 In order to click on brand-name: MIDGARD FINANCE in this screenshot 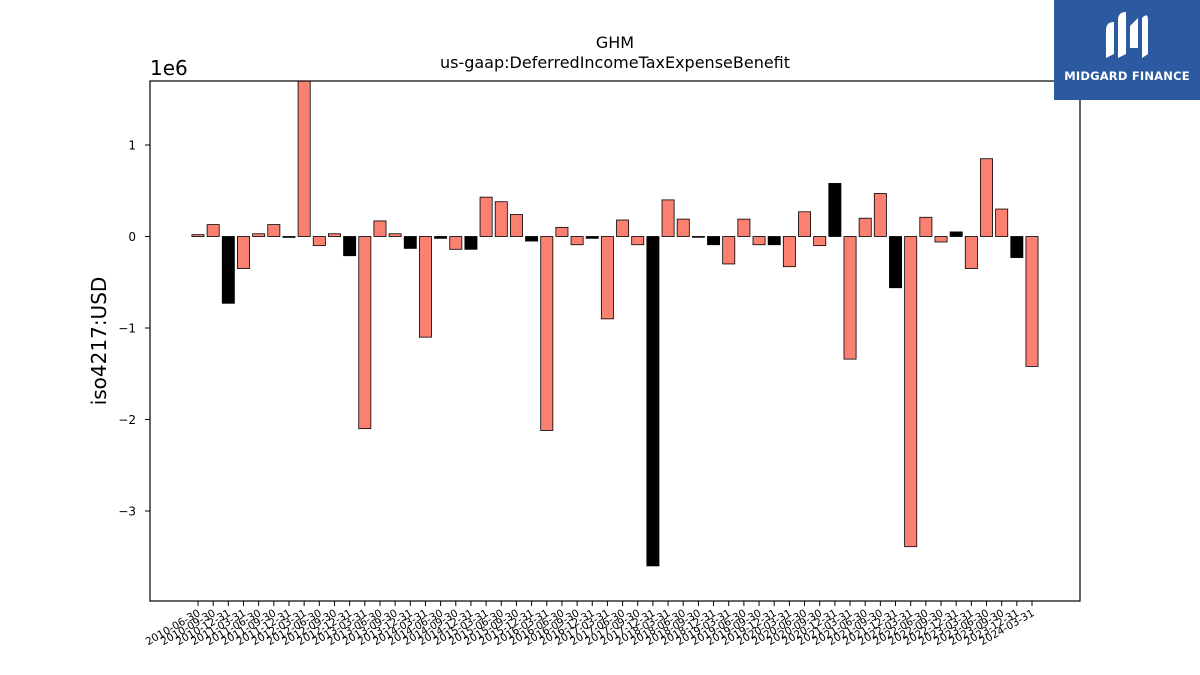, I will do `click(1127, 76)`.